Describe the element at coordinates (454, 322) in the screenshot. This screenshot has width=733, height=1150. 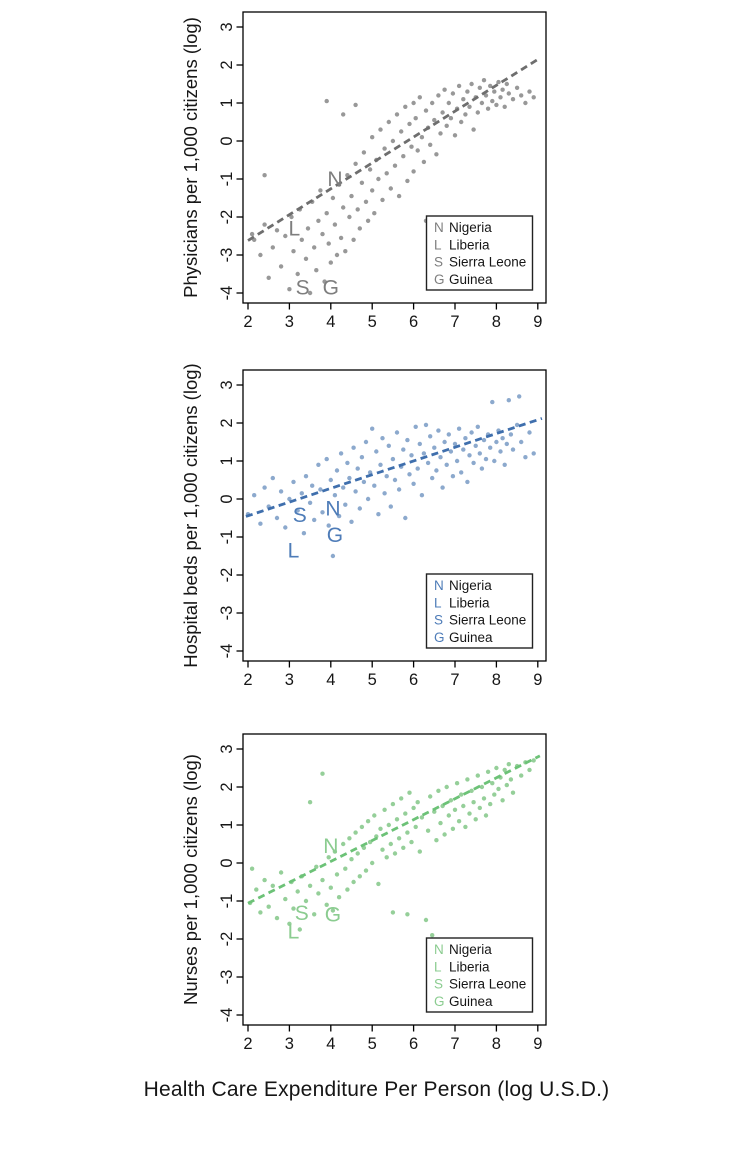
I see `x-tick-label: 7` at that location.